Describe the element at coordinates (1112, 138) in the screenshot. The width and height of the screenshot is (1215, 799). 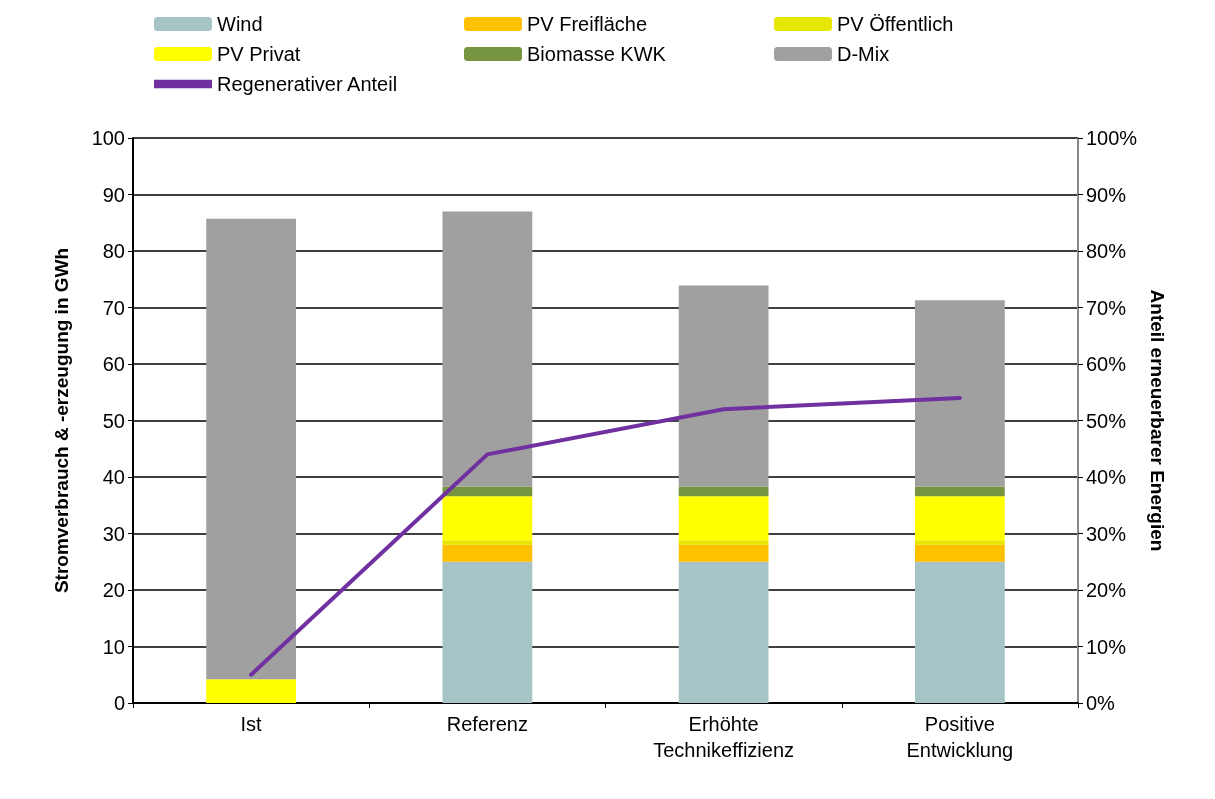
I see `y2-tick-label: 100%` at that location.